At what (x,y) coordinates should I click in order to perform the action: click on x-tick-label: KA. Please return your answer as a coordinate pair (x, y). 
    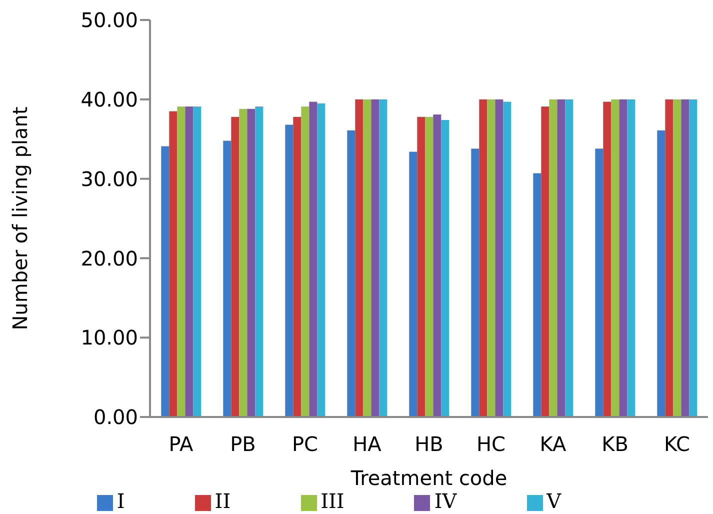
    Looking at the image, I should click on (553, 444).